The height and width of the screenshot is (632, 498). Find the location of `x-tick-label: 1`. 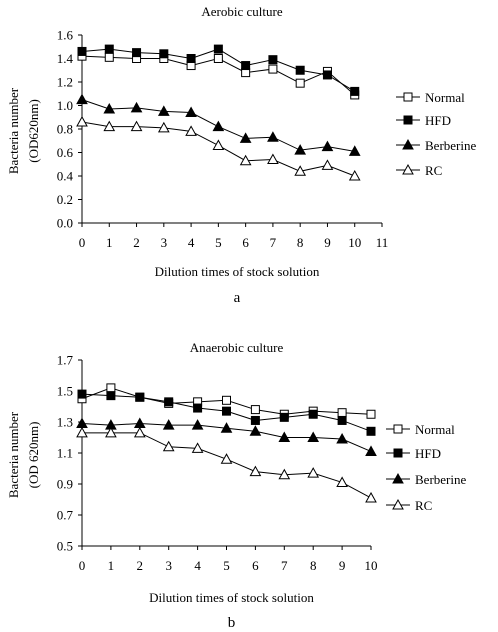

x-tick-label: 1 is located at coordinates (109, 242).